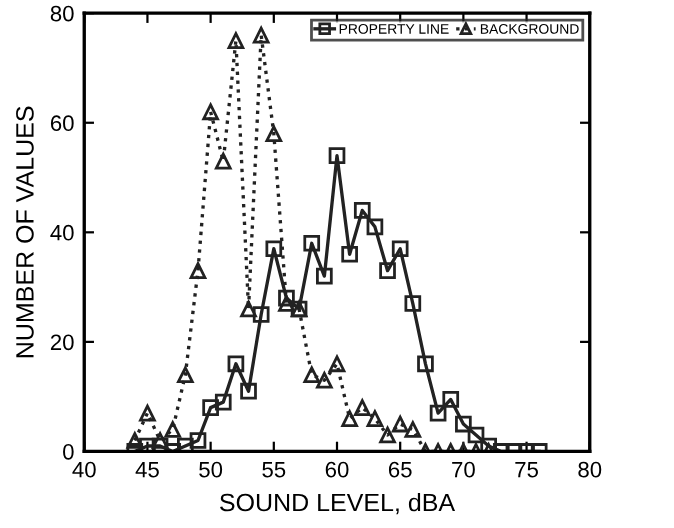  Describe the element at coordinates (526, 469) in the screenshot. I see `x-tick-label: 75` at that location.